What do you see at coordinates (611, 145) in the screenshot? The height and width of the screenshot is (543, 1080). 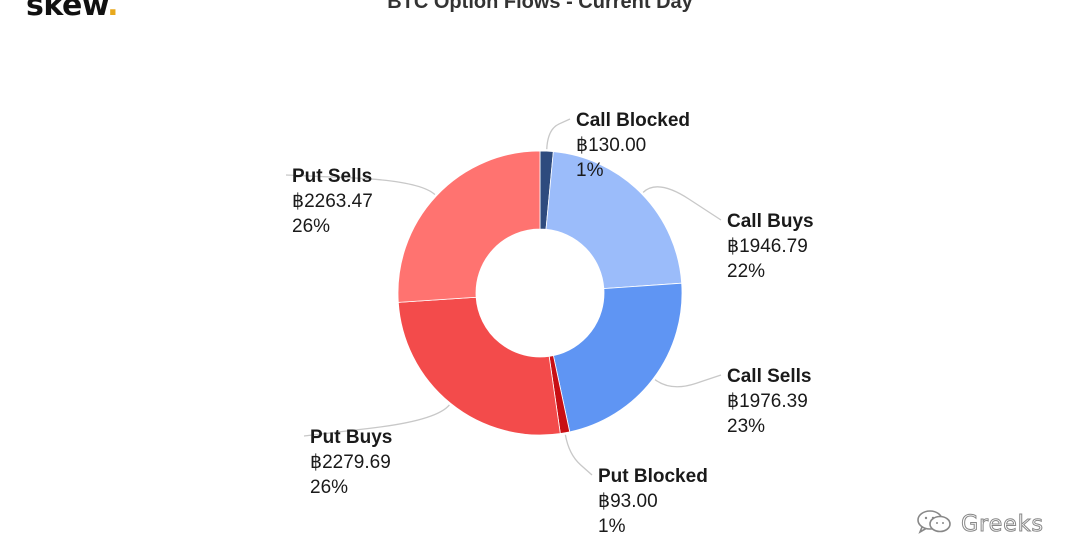 I see `label-value-call-blocked: ฿130.00` at bounding box center [611, 145].